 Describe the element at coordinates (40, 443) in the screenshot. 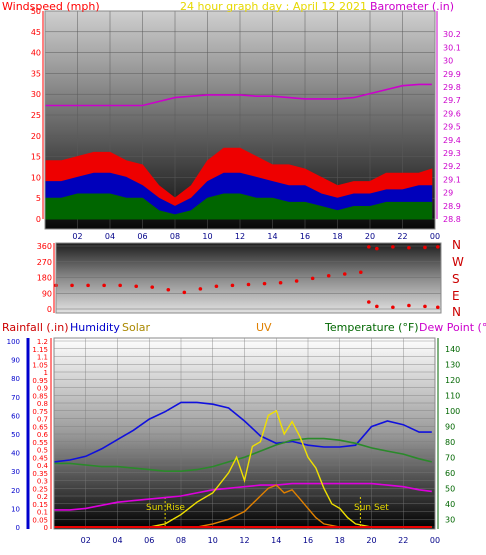

I see `rainfall-tick-label: 0.55` at that location.